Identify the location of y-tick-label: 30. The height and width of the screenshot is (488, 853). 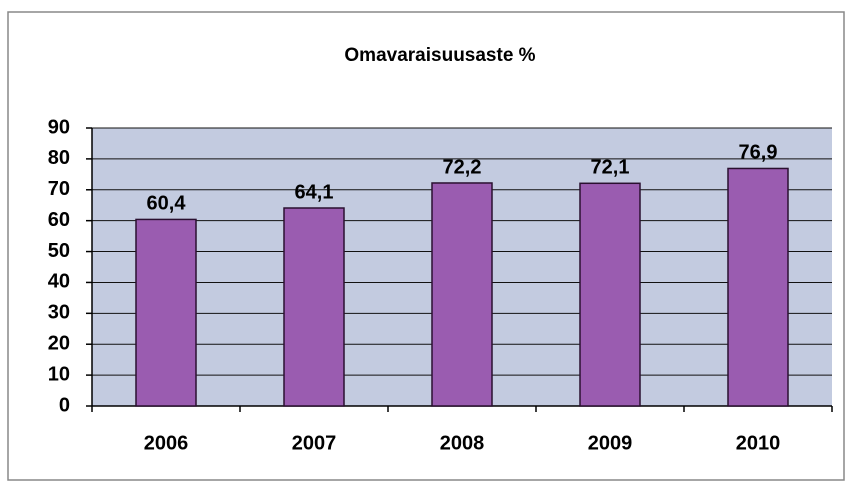
(59, 313).